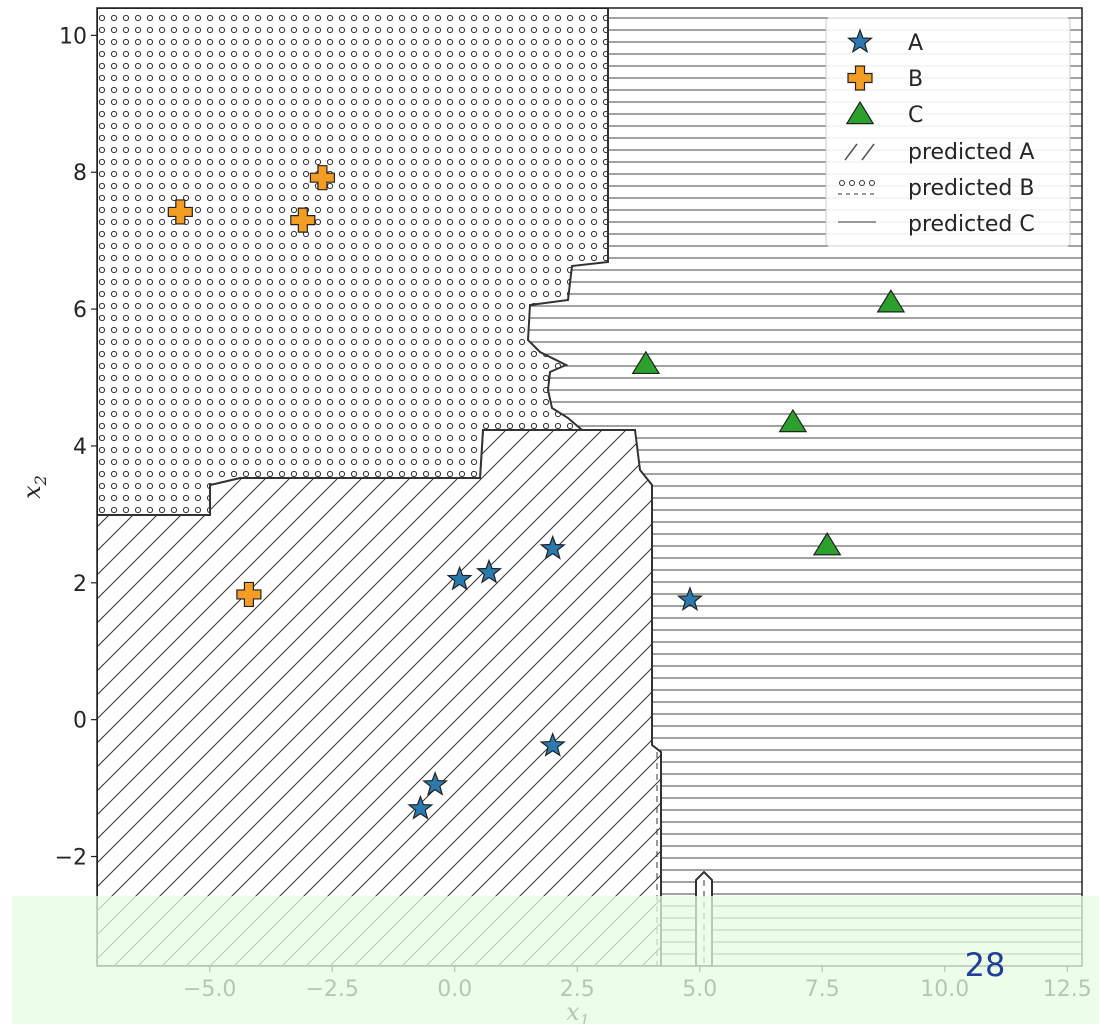 This screenshot has width=1099, height=1024. I want to click on y-tick-label: 8, so click(80, 173).